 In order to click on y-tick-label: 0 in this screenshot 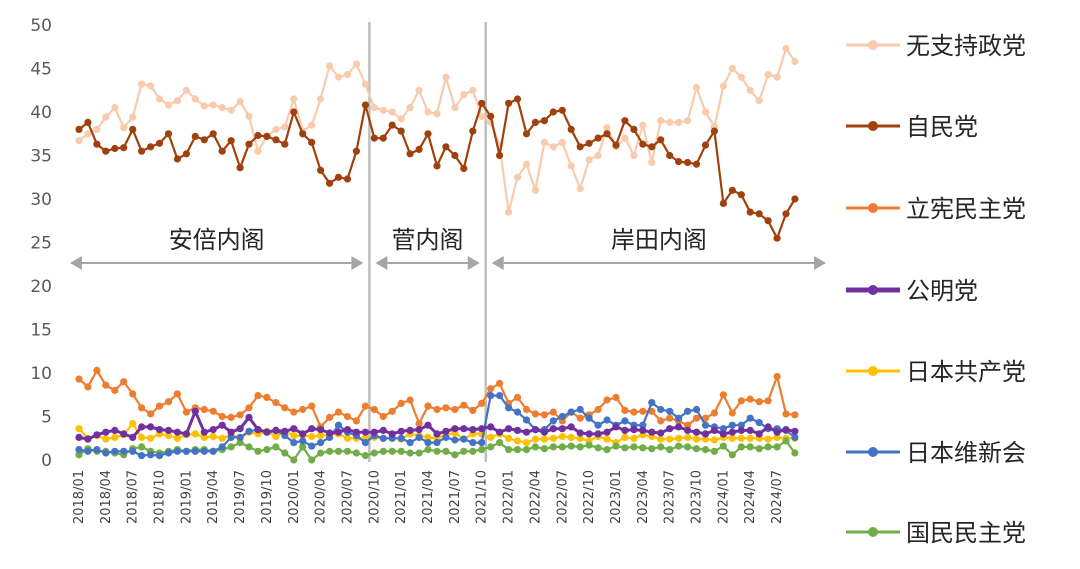, I will do `click(46, 461)`.